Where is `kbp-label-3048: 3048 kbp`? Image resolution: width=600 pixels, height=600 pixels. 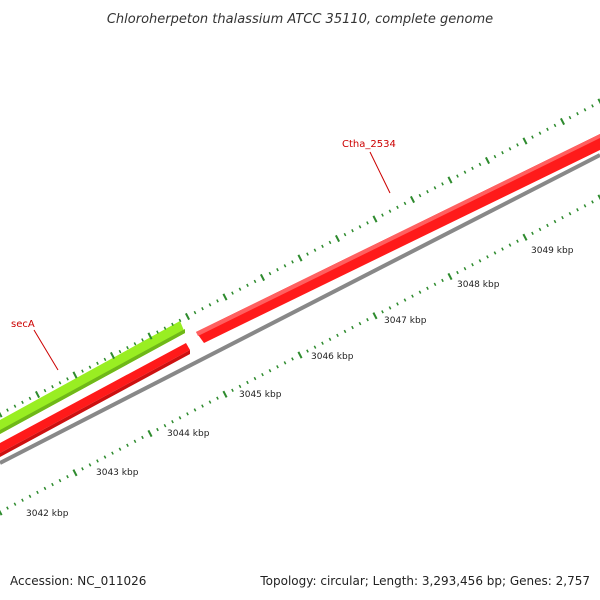
kbp-label-3048: 3048 kbp is located at coordinates (478, 285).